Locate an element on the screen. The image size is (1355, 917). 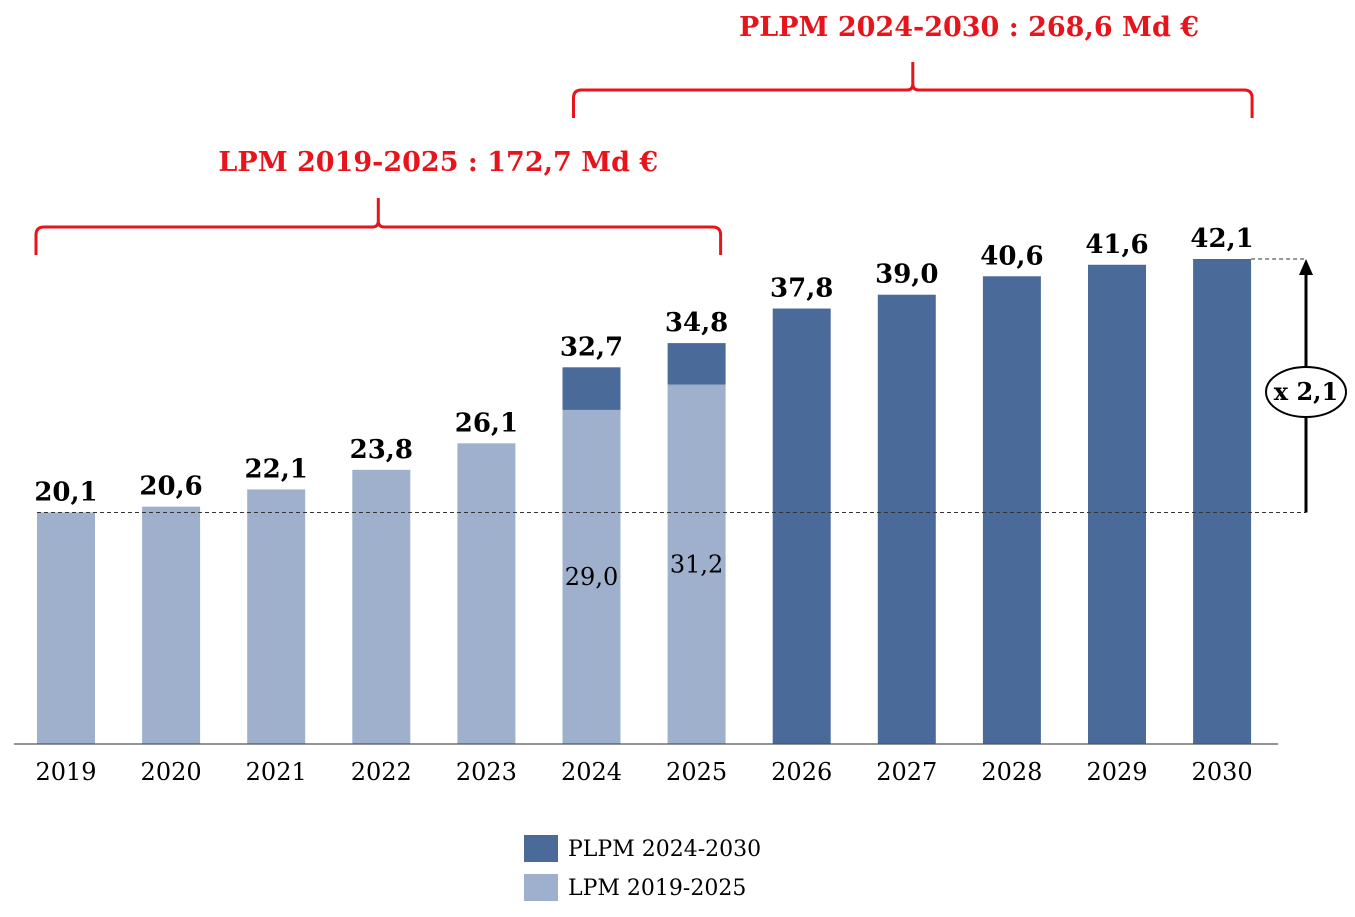
lpm-bracket-label: LPM 2019-2025 : 172,7 Md € is located at coordinates (438, 162).